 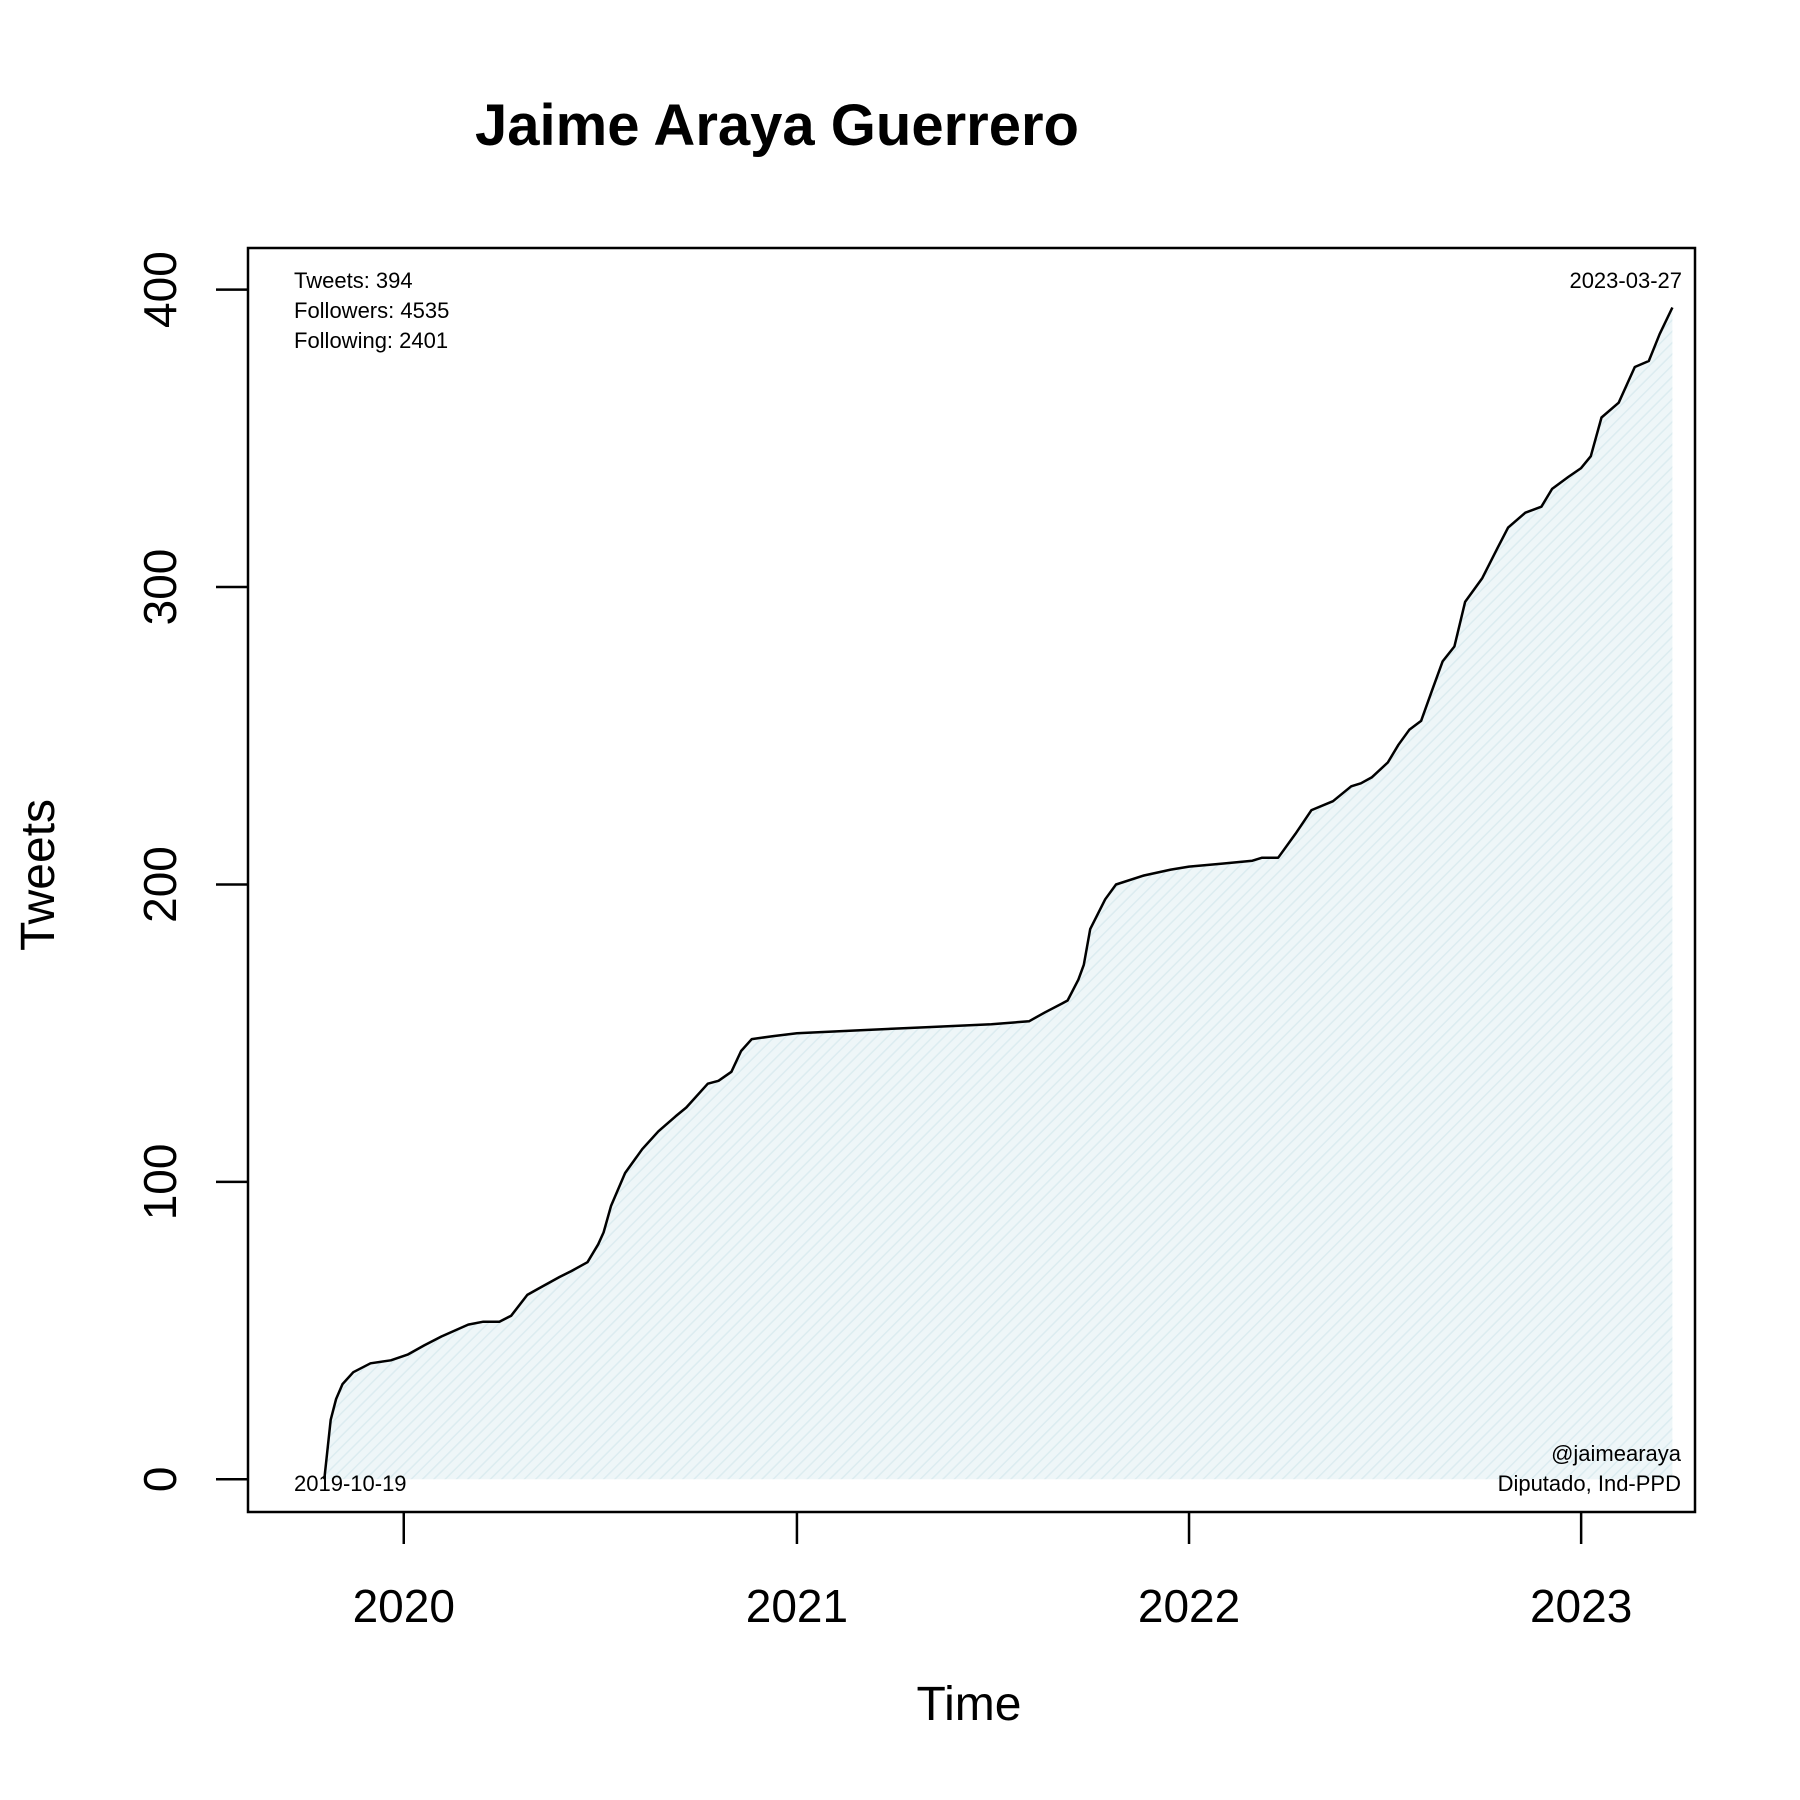 What do you see at coordinates (1616, 1453) in the screenshot?
I see `handle-label: @jaimearaya` at bounding box center [1616, 1453].